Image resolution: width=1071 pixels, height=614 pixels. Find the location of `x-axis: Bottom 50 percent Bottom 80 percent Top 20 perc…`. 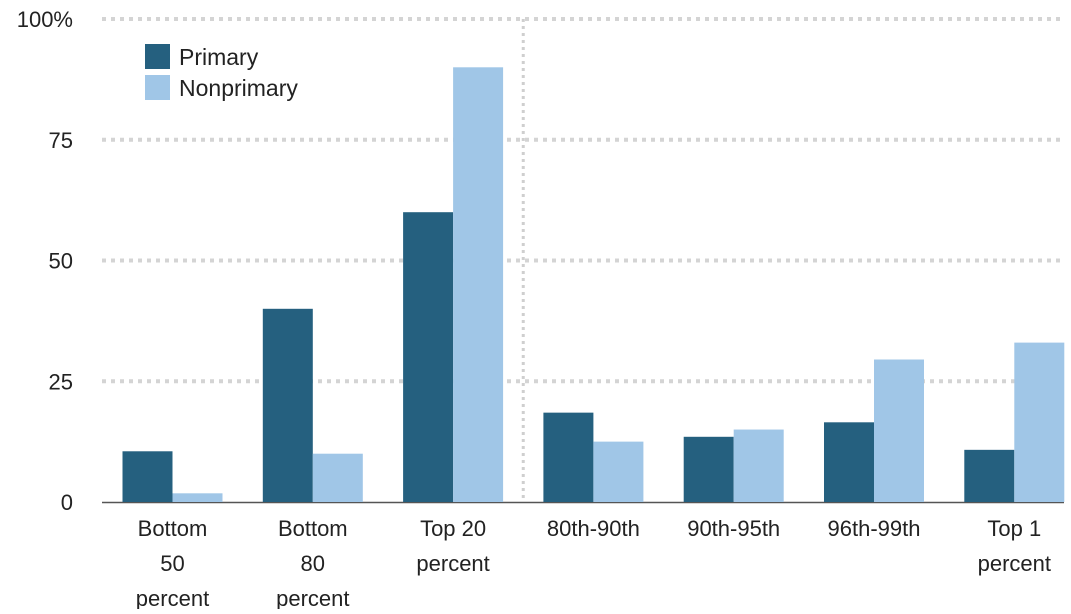

x-axis: Bottom 50 percent Bottom 80 percent Top 20 perc… is located at coordinates (593, 563).